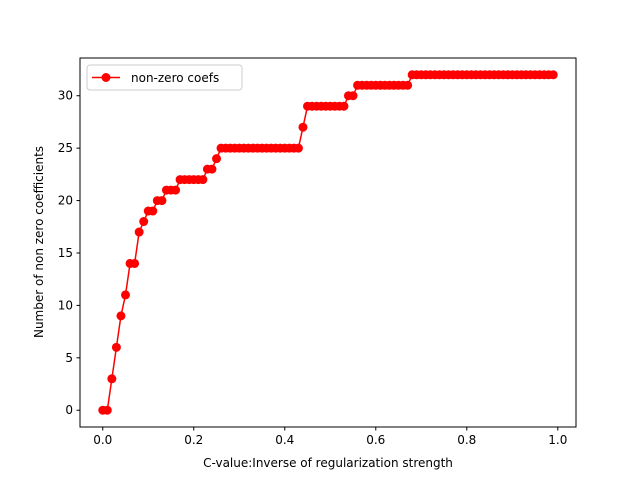  What do you see at coordinates (65, 96) in the screenshot?
I see `y-tick-label: 30` at bounding box center [65, 96].